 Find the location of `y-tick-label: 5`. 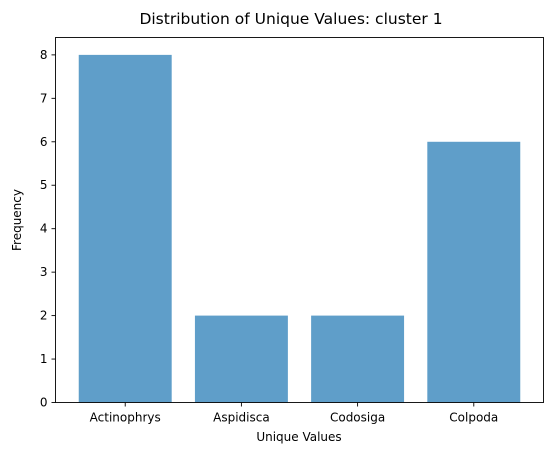

y-tick-label: 5 is located at coordinates (44, 185).